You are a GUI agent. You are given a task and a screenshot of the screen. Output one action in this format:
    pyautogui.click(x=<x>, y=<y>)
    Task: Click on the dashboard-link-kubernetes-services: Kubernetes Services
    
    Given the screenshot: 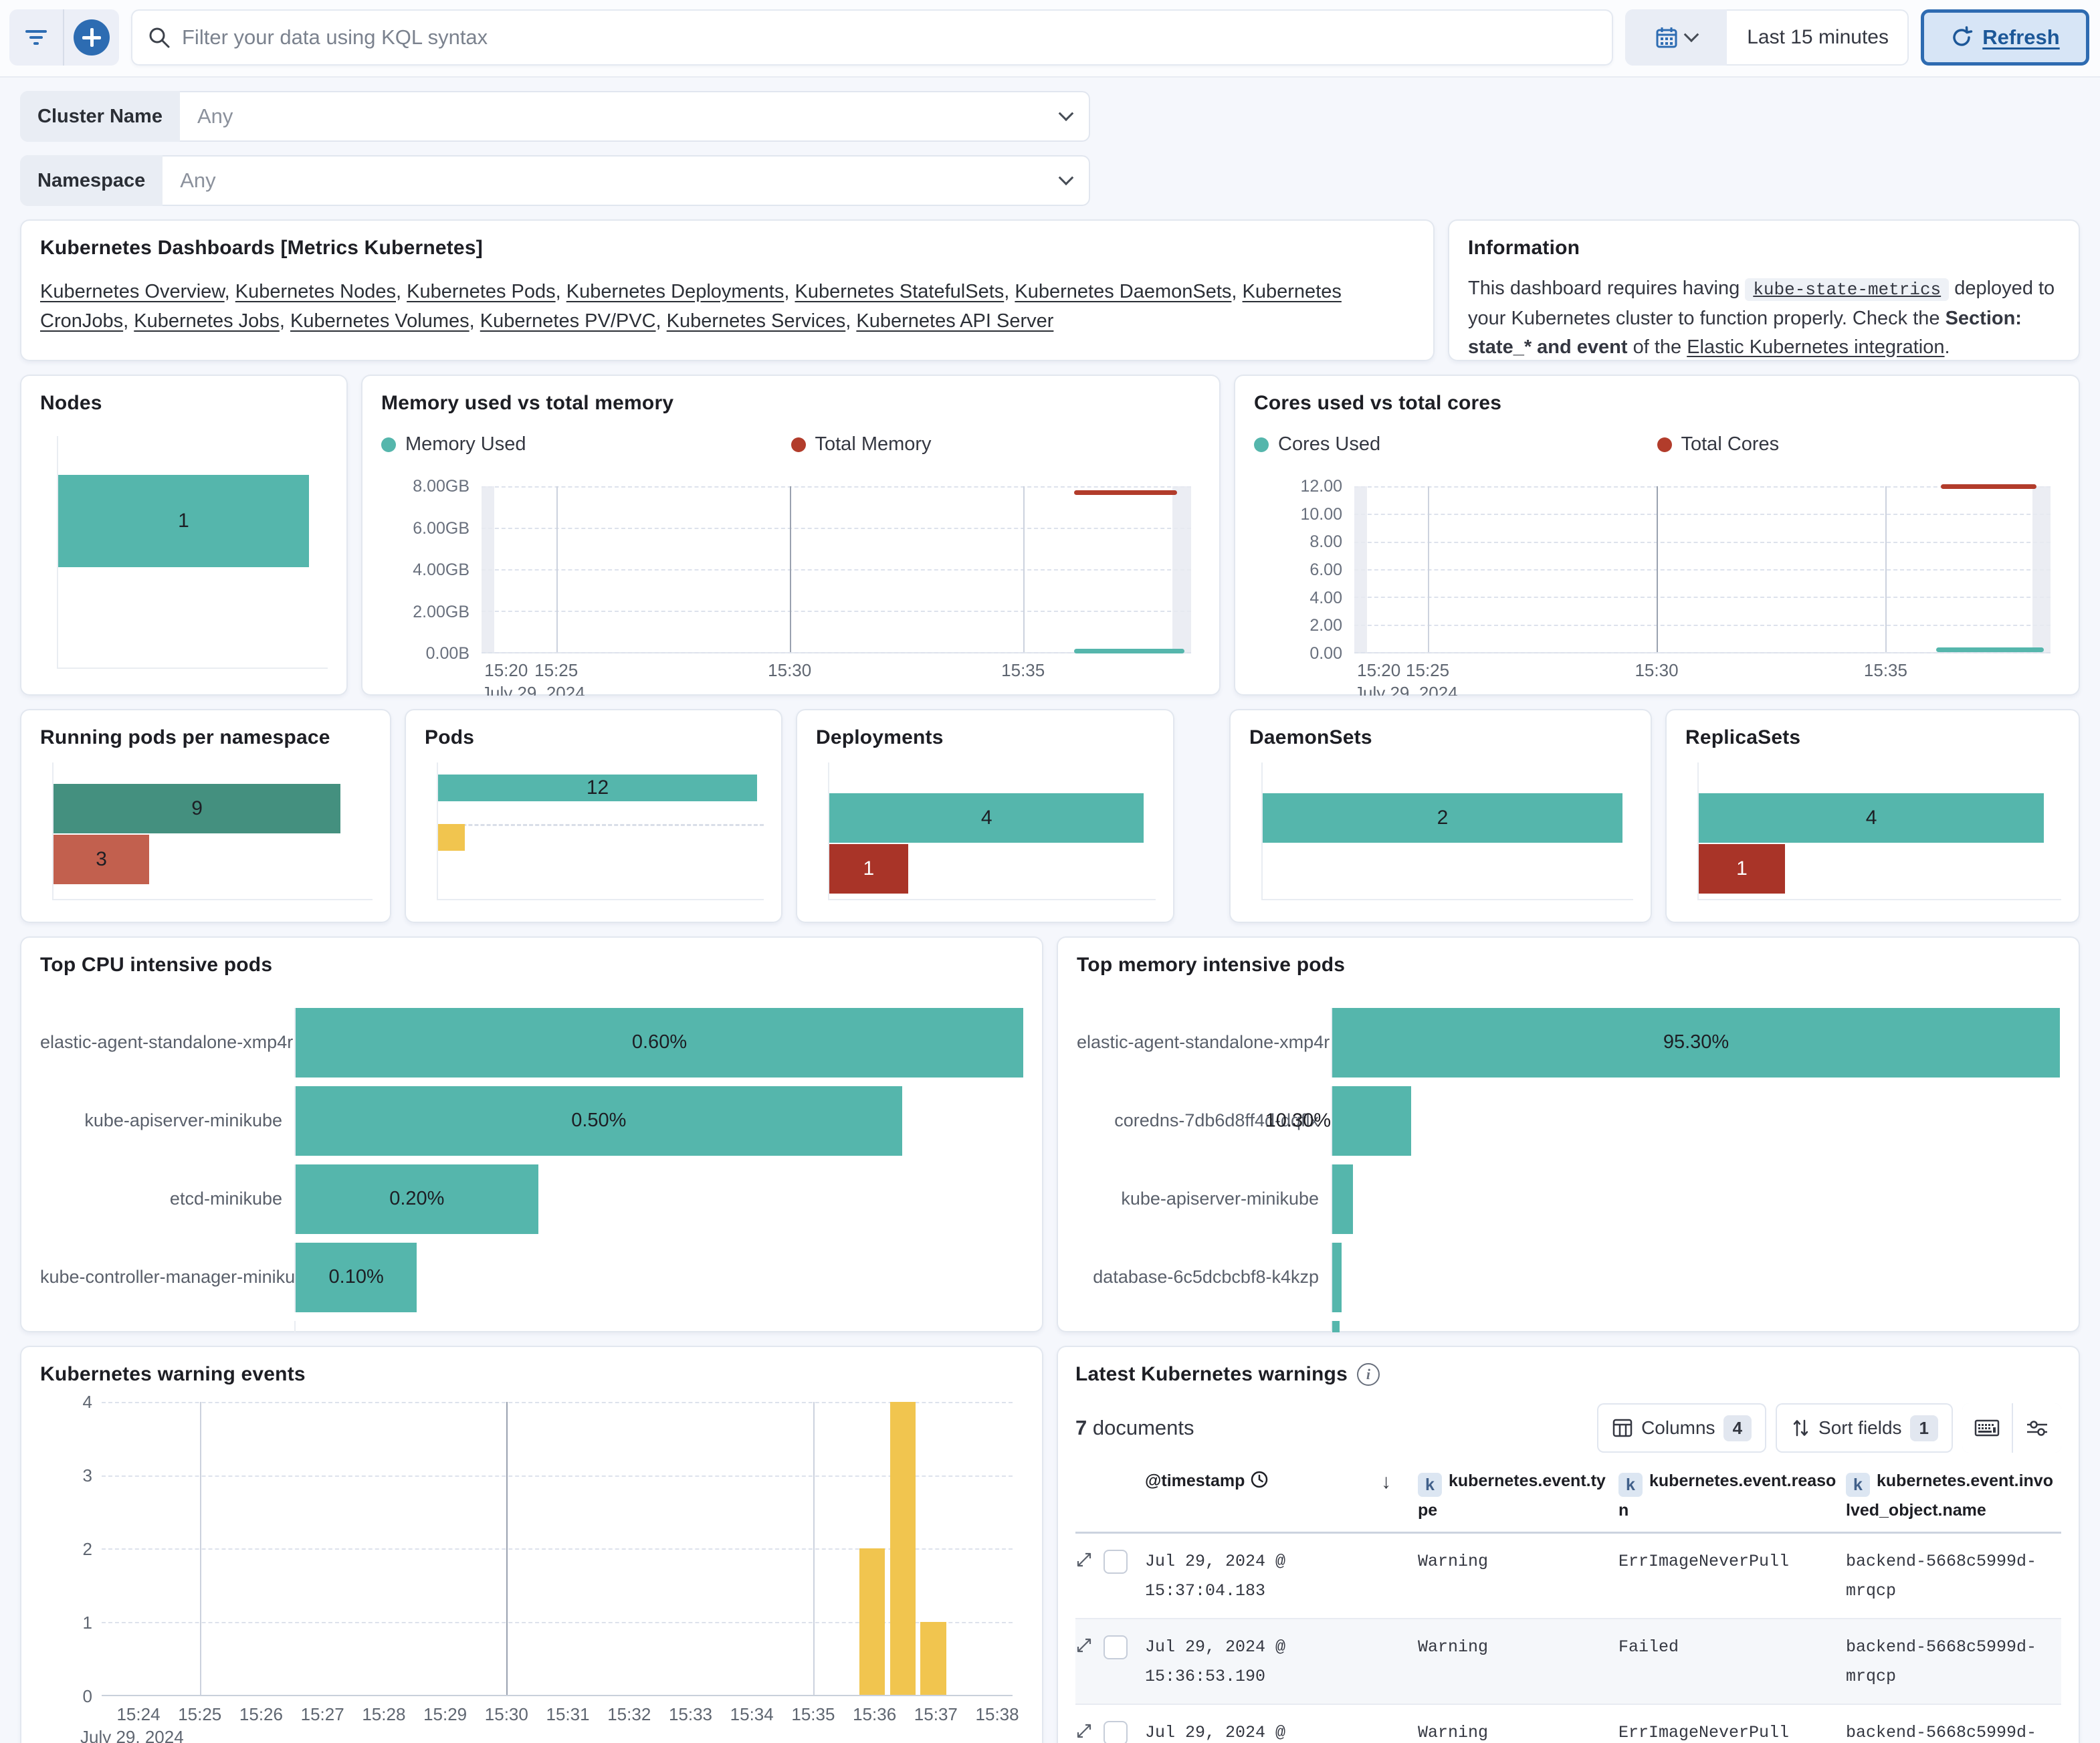 What is the action you would take?
    pyautogui.click(x=756, y=321)
    